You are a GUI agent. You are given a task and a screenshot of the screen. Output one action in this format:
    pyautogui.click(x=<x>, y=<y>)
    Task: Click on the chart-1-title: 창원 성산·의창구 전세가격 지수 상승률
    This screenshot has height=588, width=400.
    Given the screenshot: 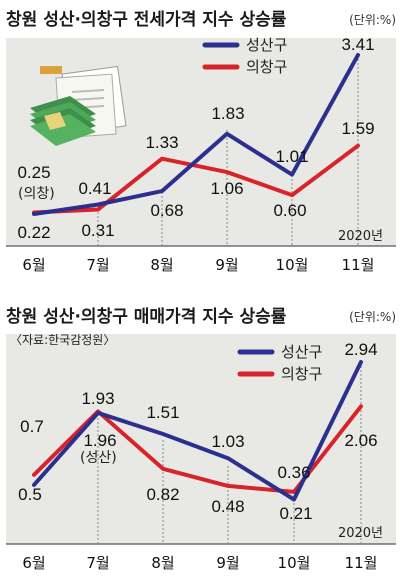 What is the action you would take?
    pyautogui.click(x=146, y=20)
    